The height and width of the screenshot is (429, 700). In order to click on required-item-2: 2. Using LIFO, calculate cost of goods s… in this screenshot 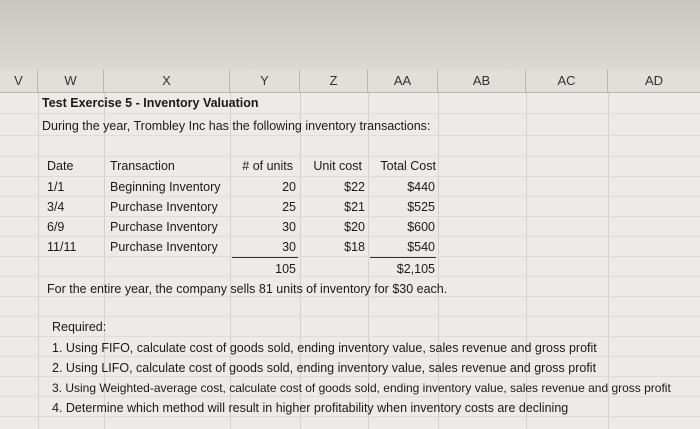, I will do `click(324, 368)`.